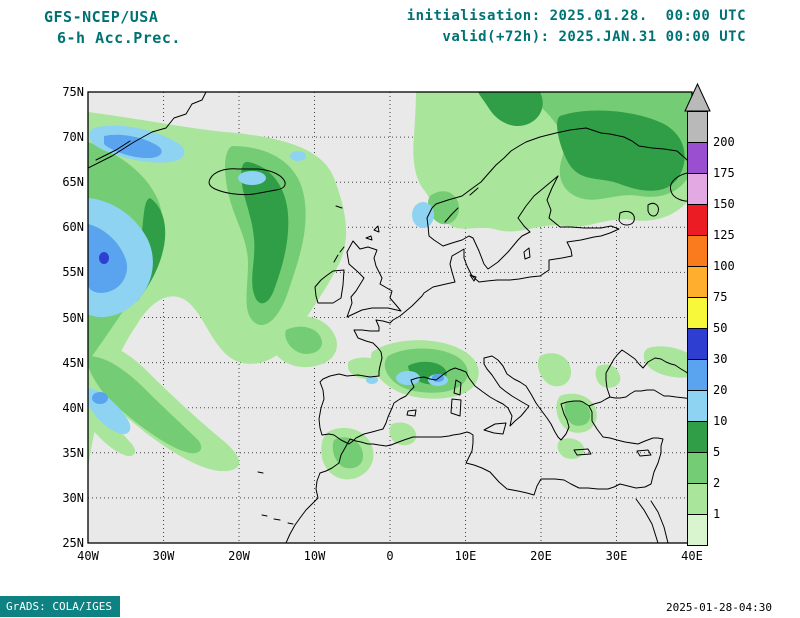 The width and height of the screenshot is (800, 618). What do you see at coordinates (667, 362) in the screenshot?
I see `precip-region-turkey` at bounding box center [667, 362].